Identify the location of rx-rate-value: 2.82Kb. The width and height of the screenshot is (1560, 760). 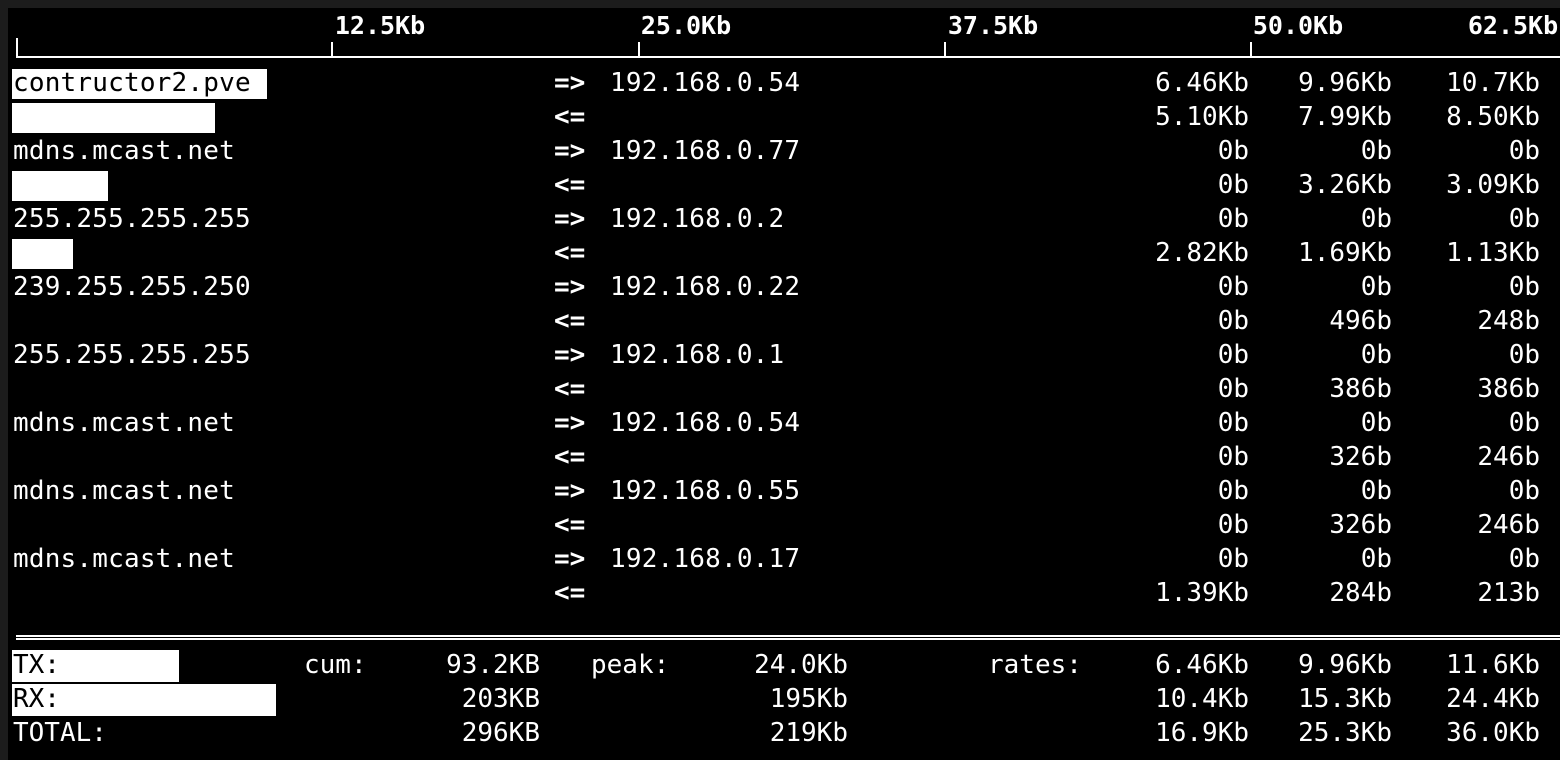
(1202, 253).